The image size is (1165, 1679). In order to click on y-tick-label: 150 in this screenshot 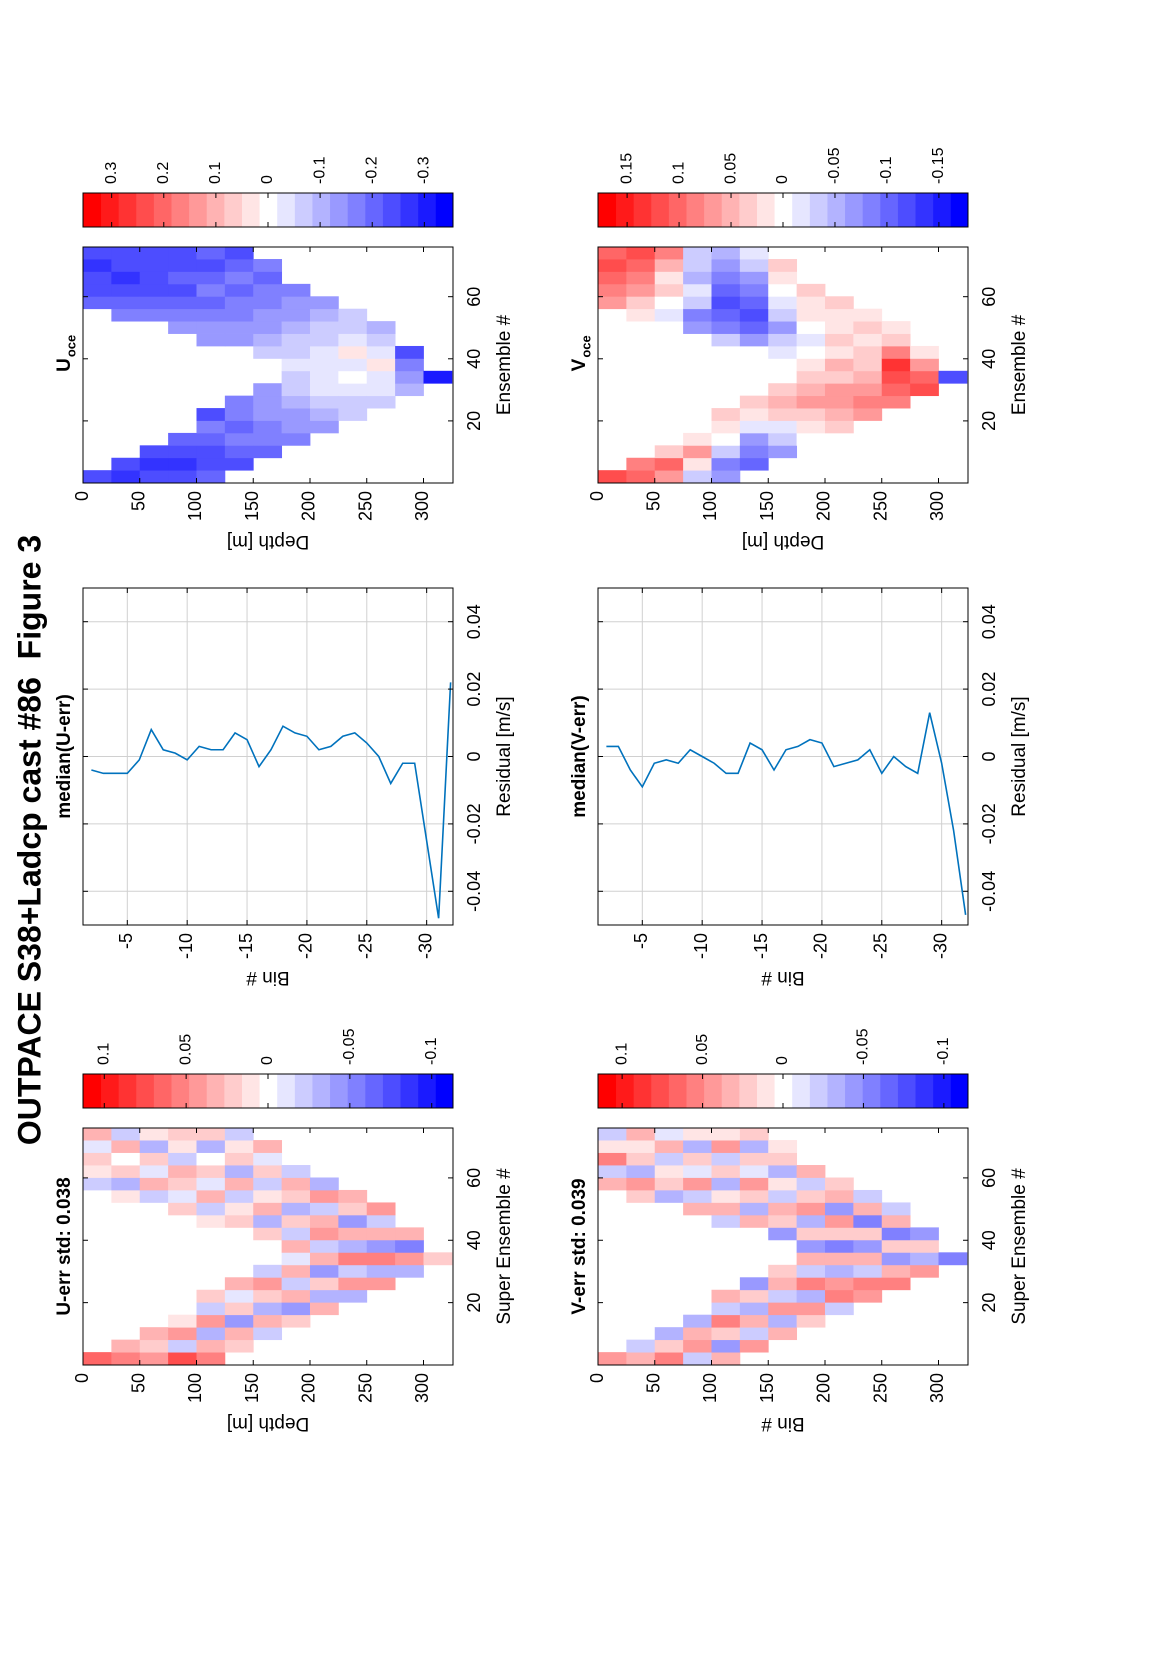, I will do `click(767, 506)`.